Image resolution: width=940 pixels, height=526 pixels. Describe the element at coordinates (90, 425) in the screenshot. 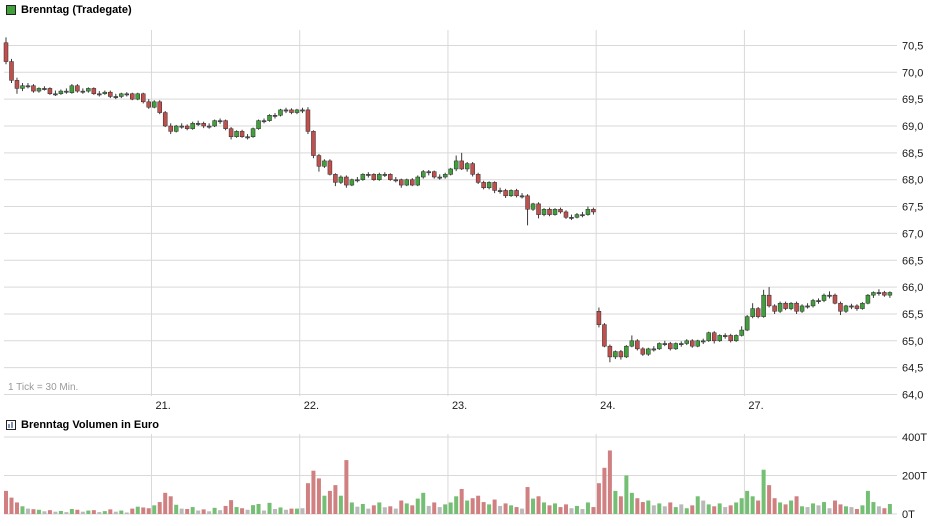

I see `volume-series-label: Brenntag Volumen in Euro` at that location.